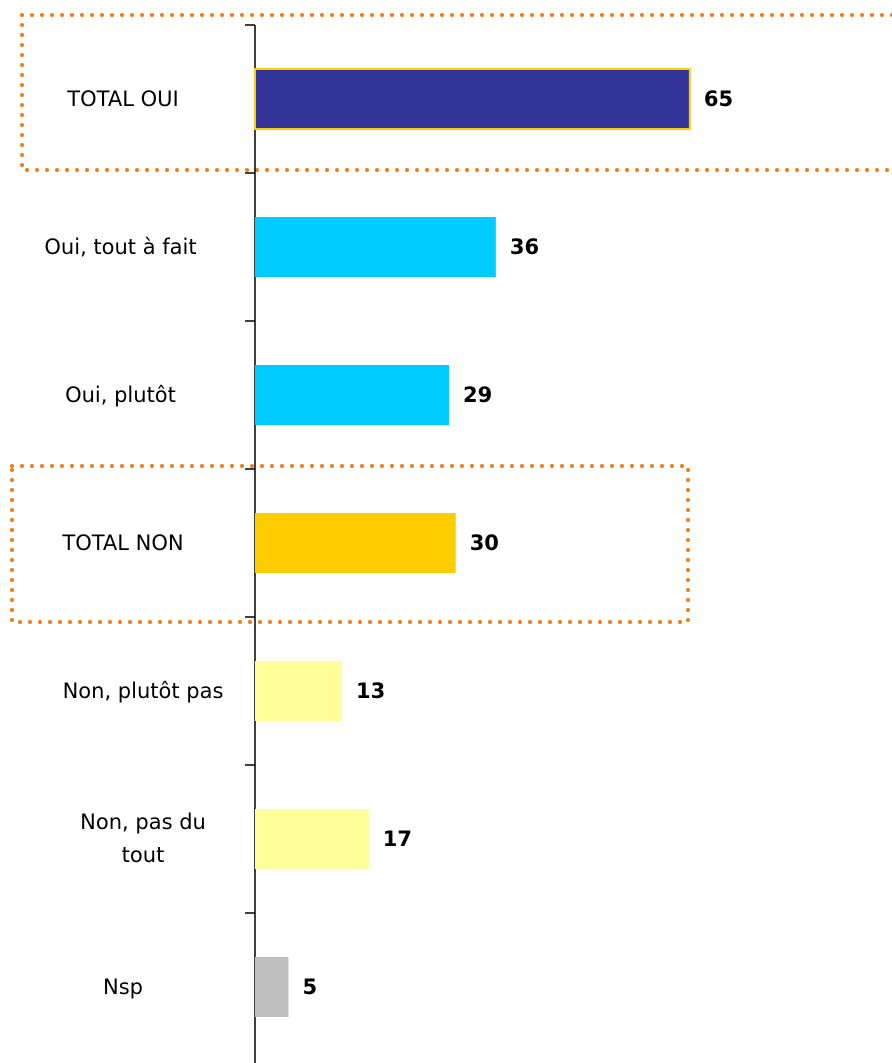  I want to click on value-label: 13, so click(370, 691).